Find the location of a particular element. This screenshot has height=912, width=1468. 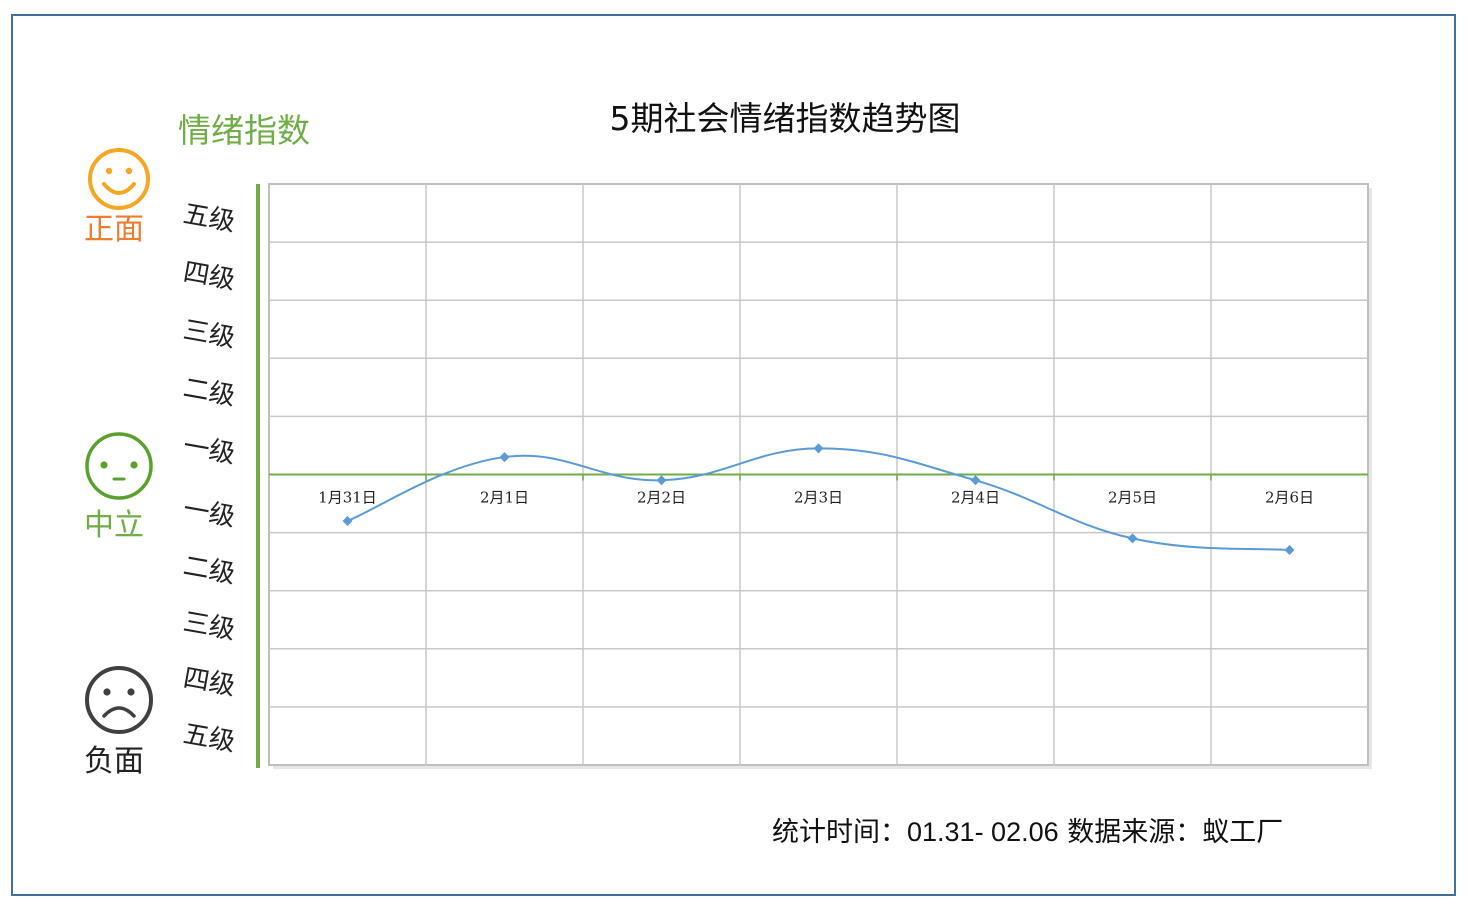

y-axis-title: 情绪指数 is located at coordinates (244, 130).